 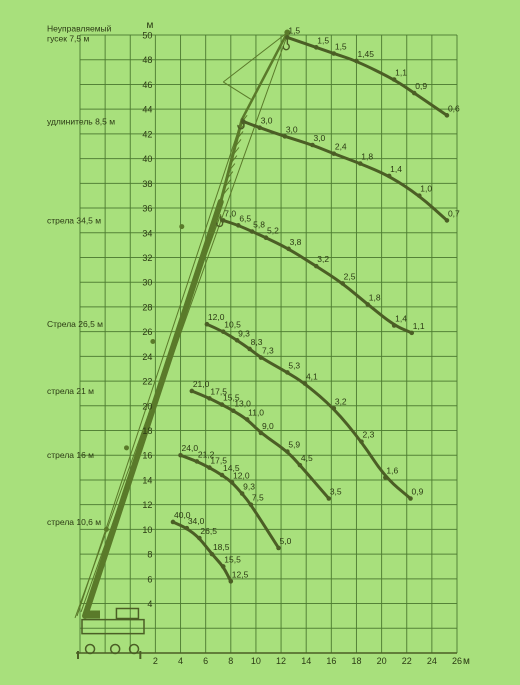 I want to click on y-tick-label: 34, so click(x=147, y=233).